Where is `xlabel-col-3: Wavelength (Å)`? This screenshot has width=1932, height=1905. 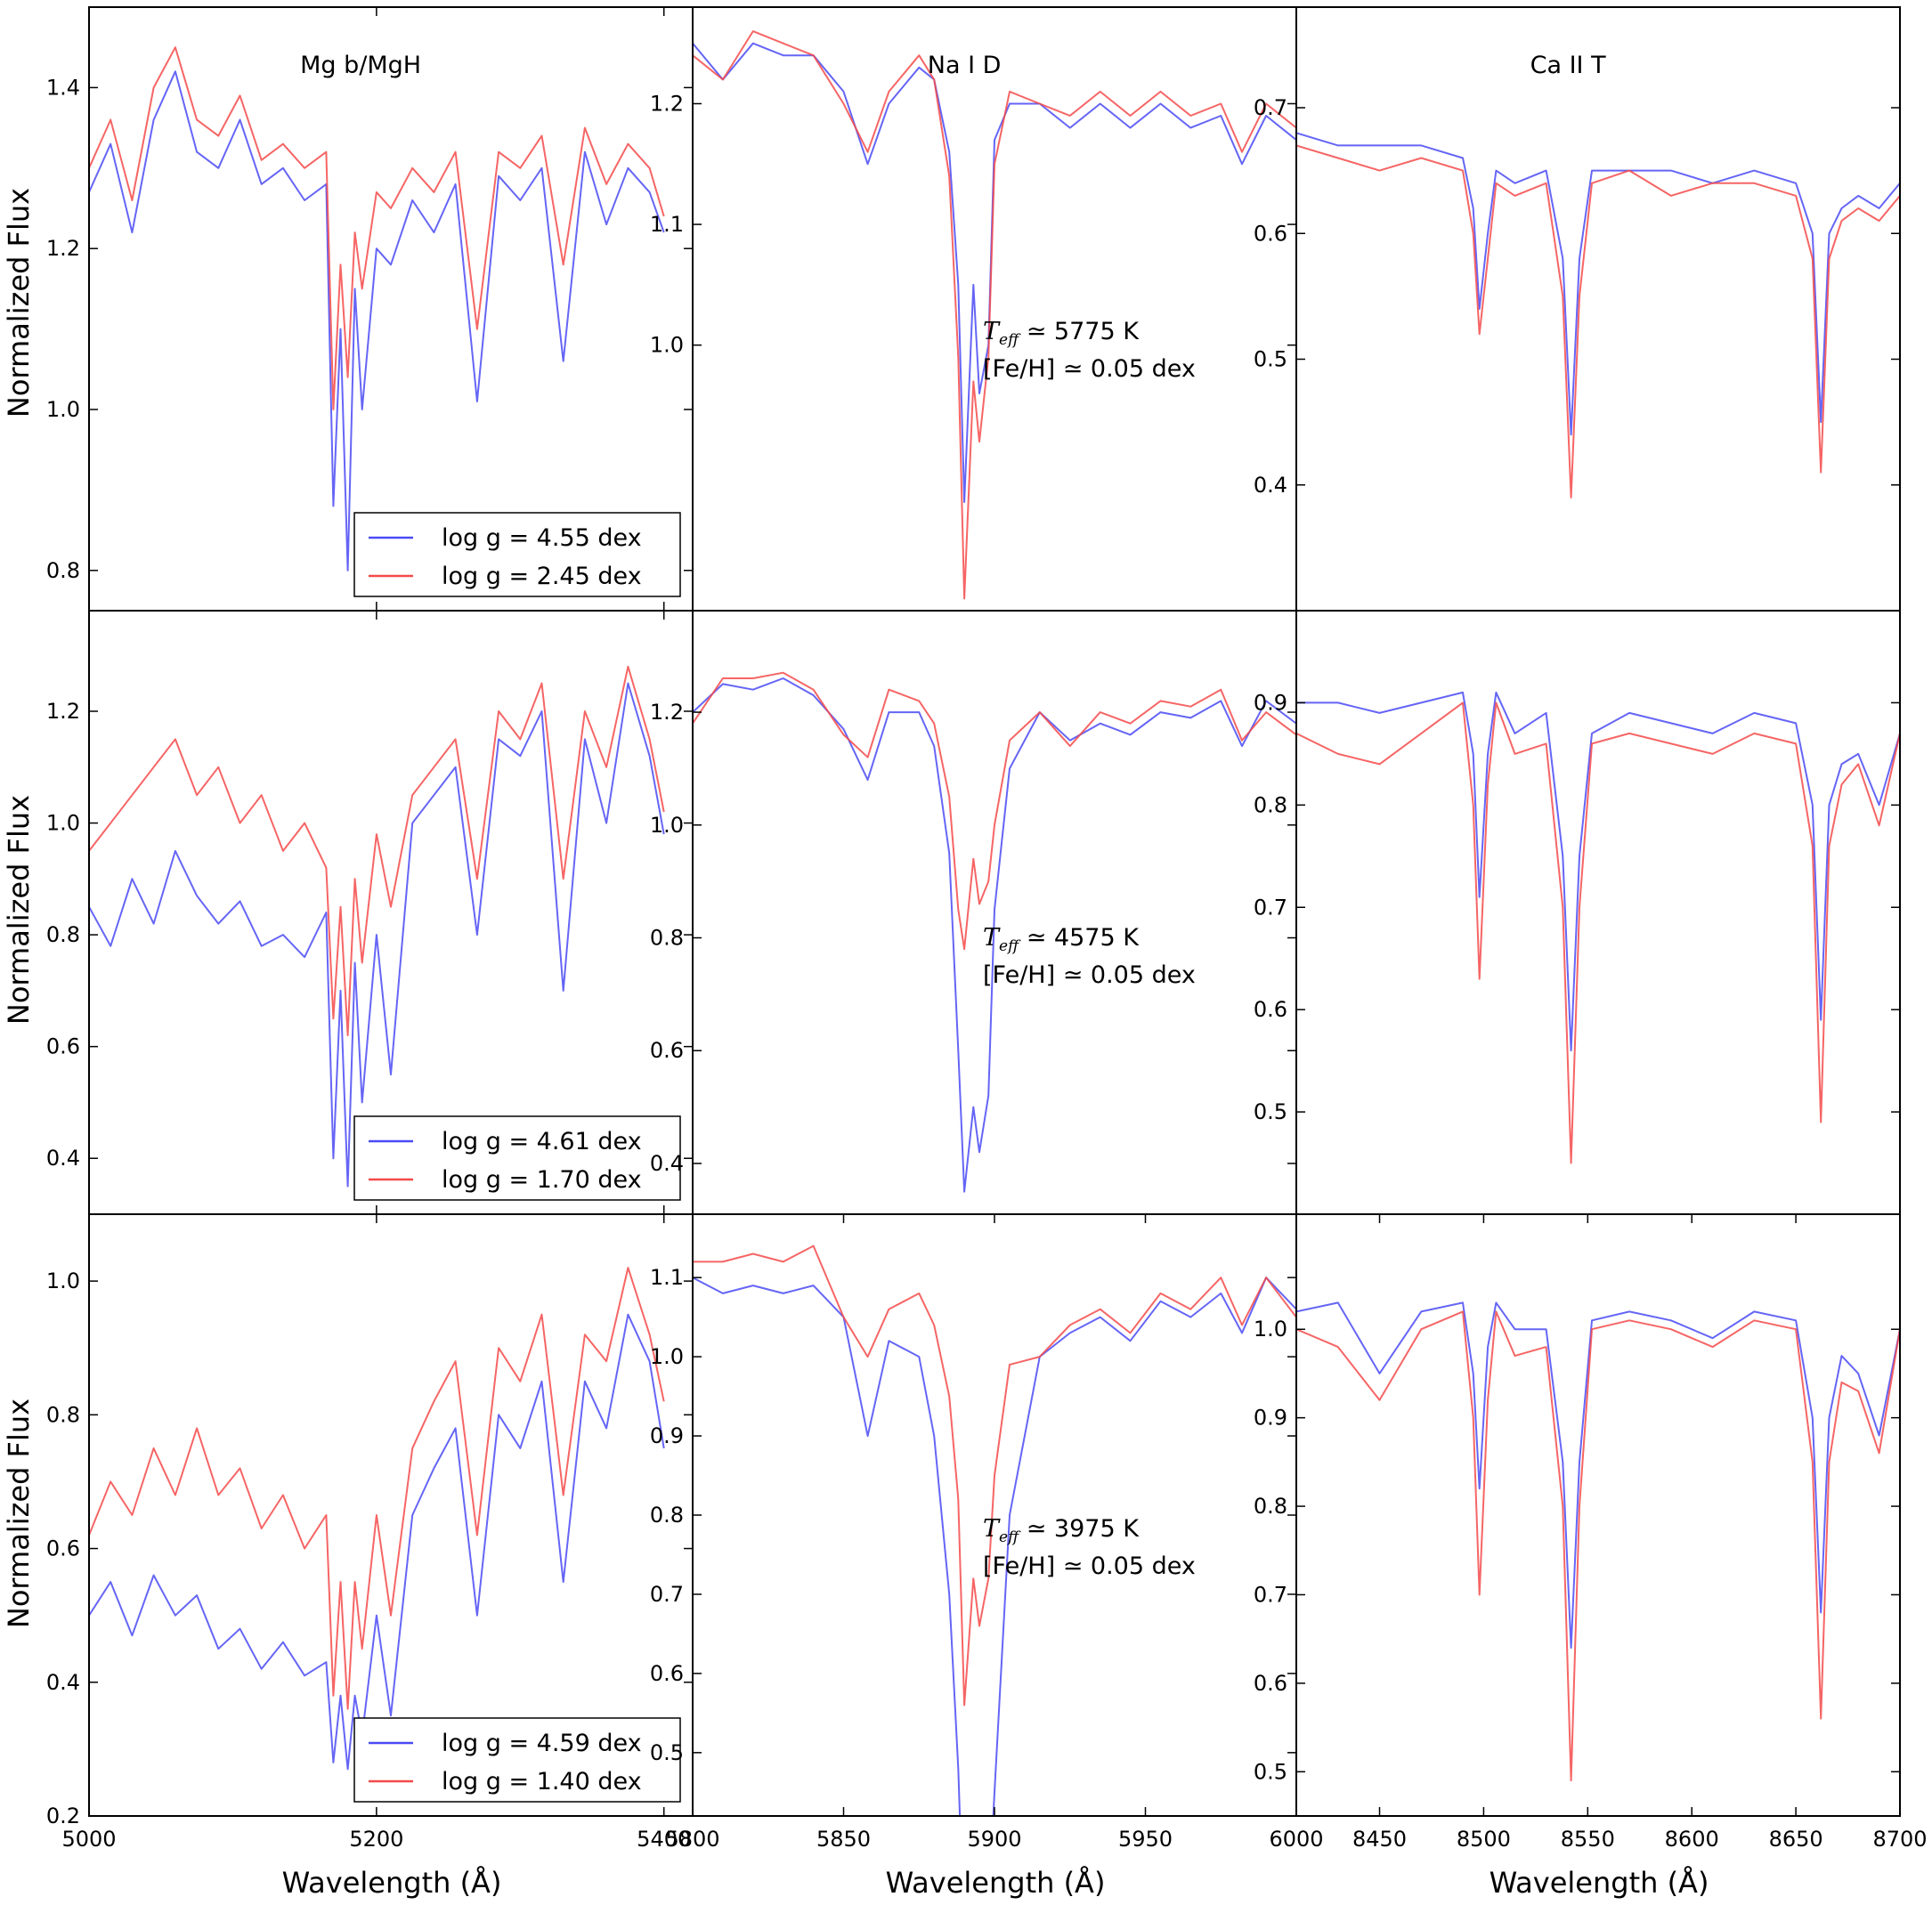
xlabel-col-3: Wavelength (Å) is located at coordinates (1600, 1883).